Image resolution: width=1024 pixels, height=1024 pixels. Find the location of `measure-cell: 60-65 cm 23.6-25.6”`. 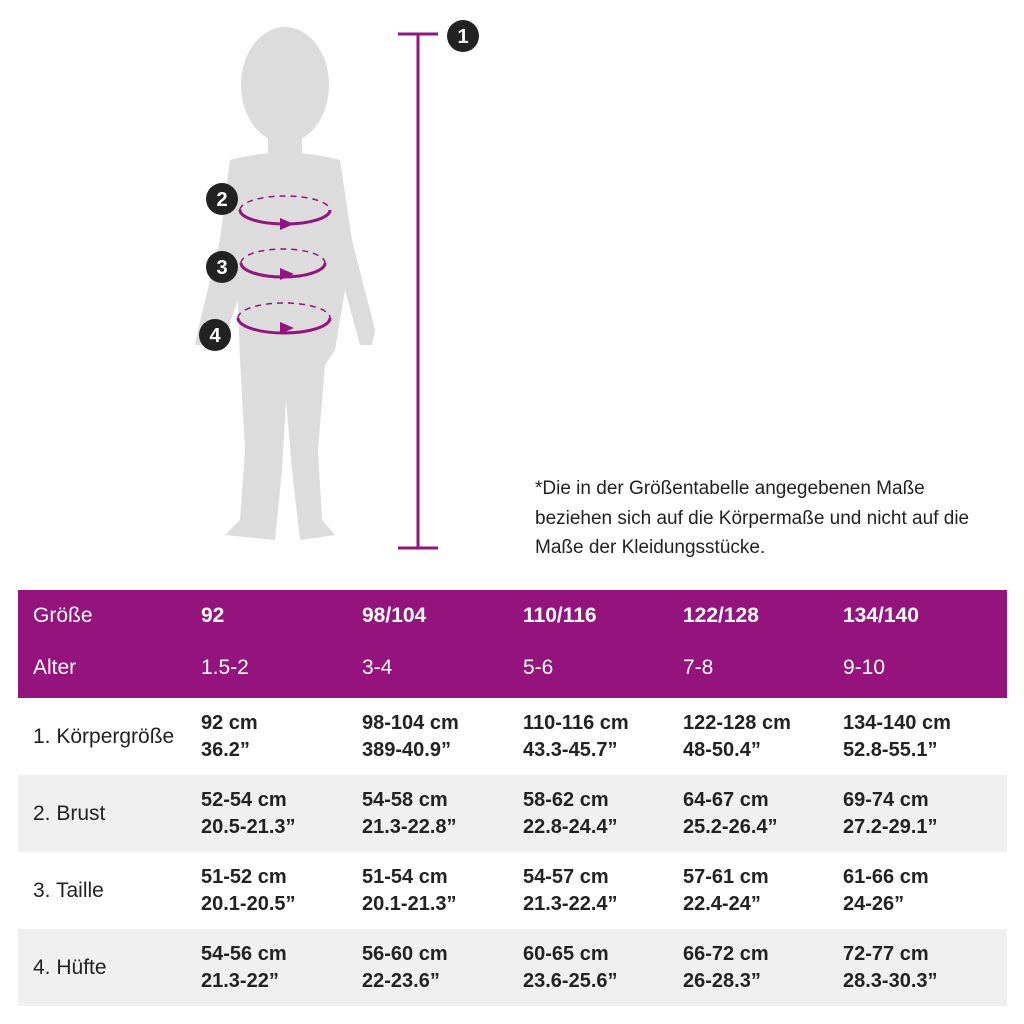

measure-cell: 60-65 cm 23.6-25.6” is located at coordinates (570, 968).